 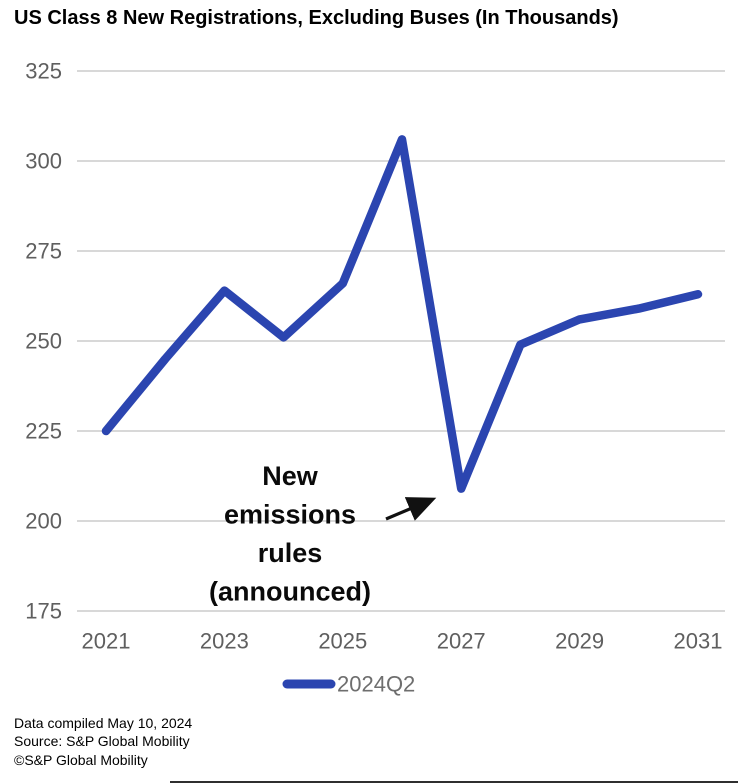 I want to click on y-axis-labels: 325 300 275 250 225 200 175, so click(x=43, y=341).